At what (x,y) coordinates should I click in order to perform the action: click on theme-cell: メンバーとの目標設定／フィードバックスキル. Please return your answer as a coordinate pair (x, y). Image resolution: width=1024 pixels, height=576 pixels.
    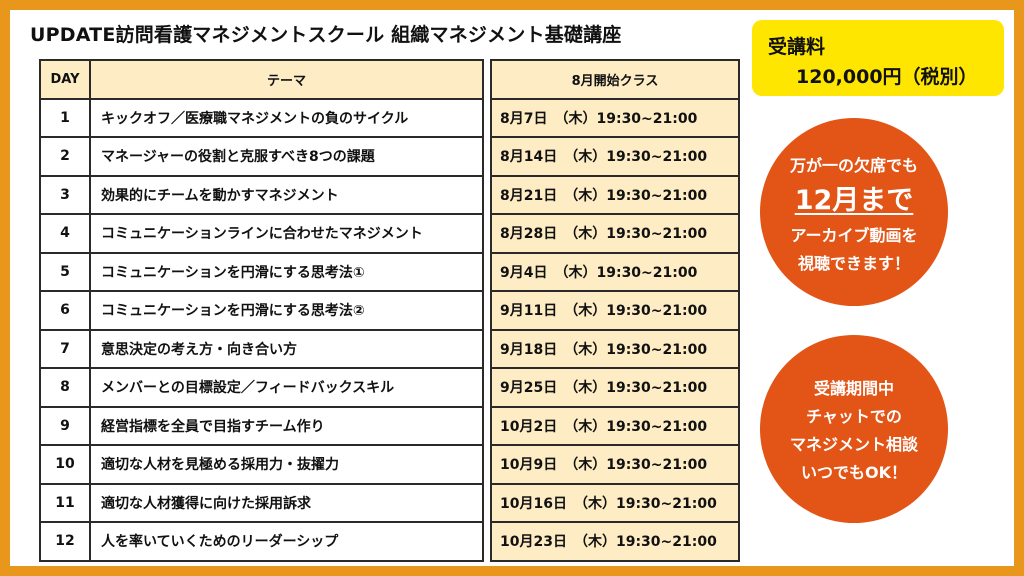
    Looking at the image, I should click on (286, 387).